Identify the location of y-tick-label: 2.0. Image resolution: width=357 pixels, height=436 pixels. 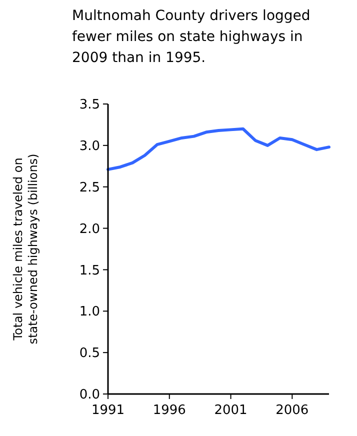
(89, 229).